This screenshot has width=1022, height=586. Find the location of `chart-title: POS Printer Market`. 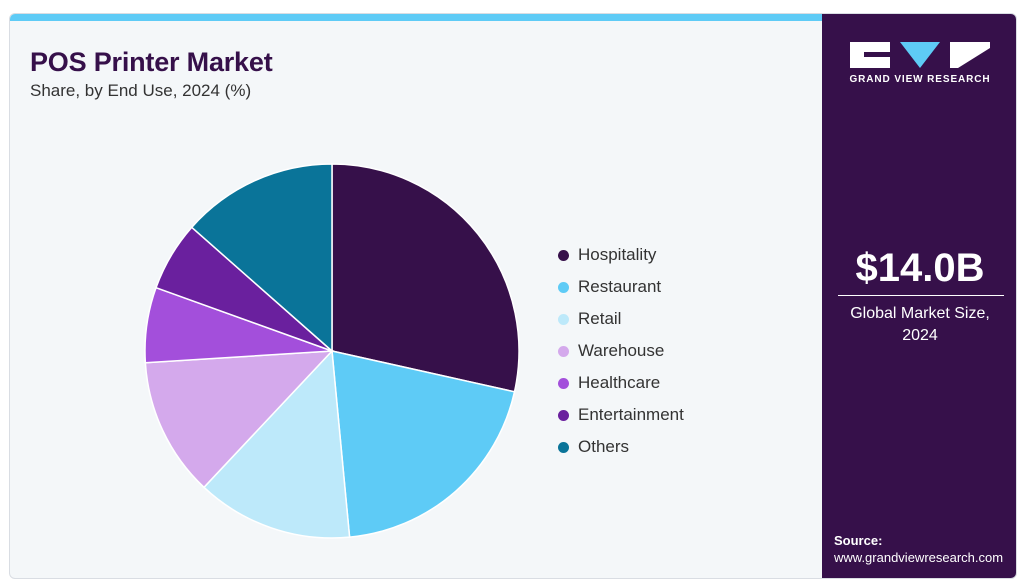

chart-title: POS Printer Market is located at coordinates (151, 62).